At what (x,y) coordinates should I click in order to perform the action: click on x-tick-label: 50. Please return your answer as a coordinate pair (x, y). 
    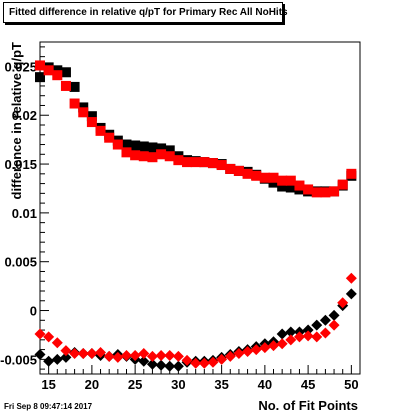
    Looking at the image, I should click on (351, 384).